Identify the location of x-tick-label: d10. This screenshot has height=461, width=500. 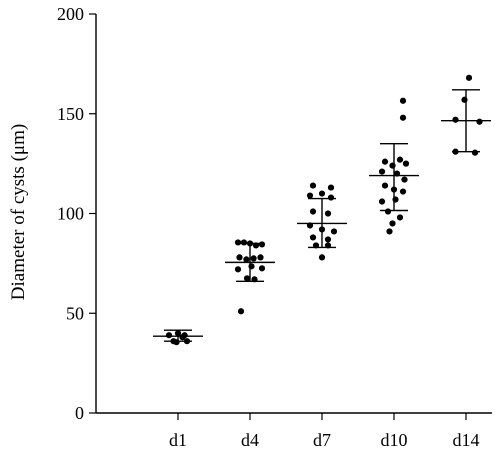
(394, 440).